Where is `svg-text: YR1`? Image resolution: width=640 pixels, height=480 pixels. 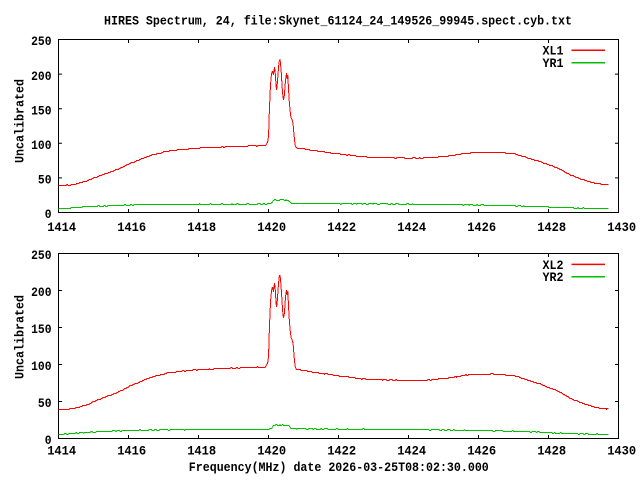
svg-text: YR1 is located at coordinates (553, 63).